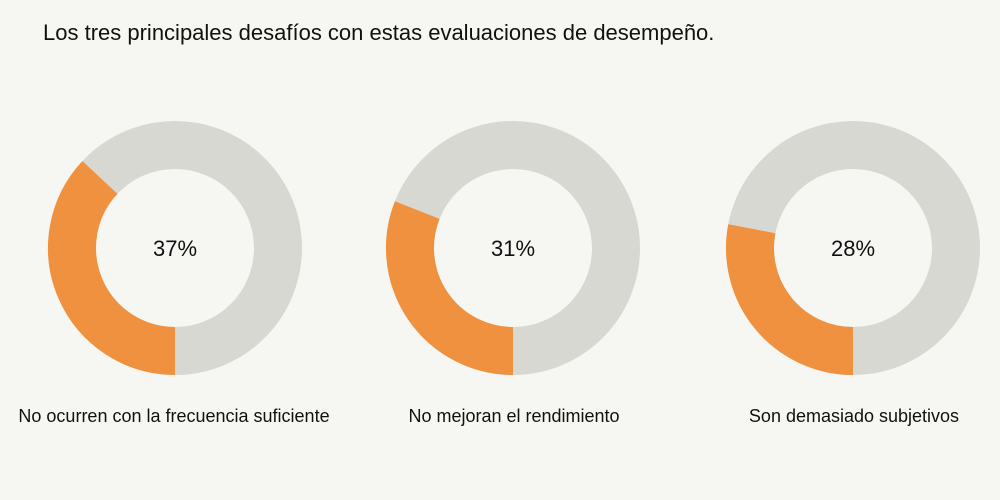 The width and height of the screenshot is (1000, 500). I want to click on donut-chart-1: 37%, so click(175, 248).